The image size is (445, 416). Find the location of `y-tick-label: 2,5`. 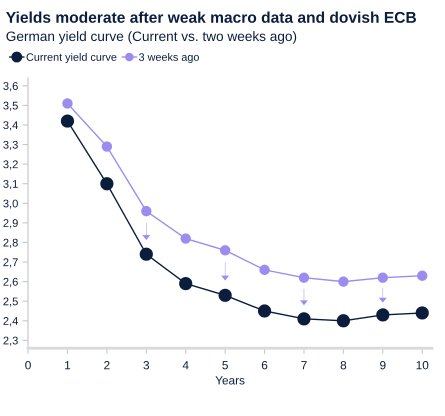

y-tick-label: 2,5 is located at coordinates (10, 302).